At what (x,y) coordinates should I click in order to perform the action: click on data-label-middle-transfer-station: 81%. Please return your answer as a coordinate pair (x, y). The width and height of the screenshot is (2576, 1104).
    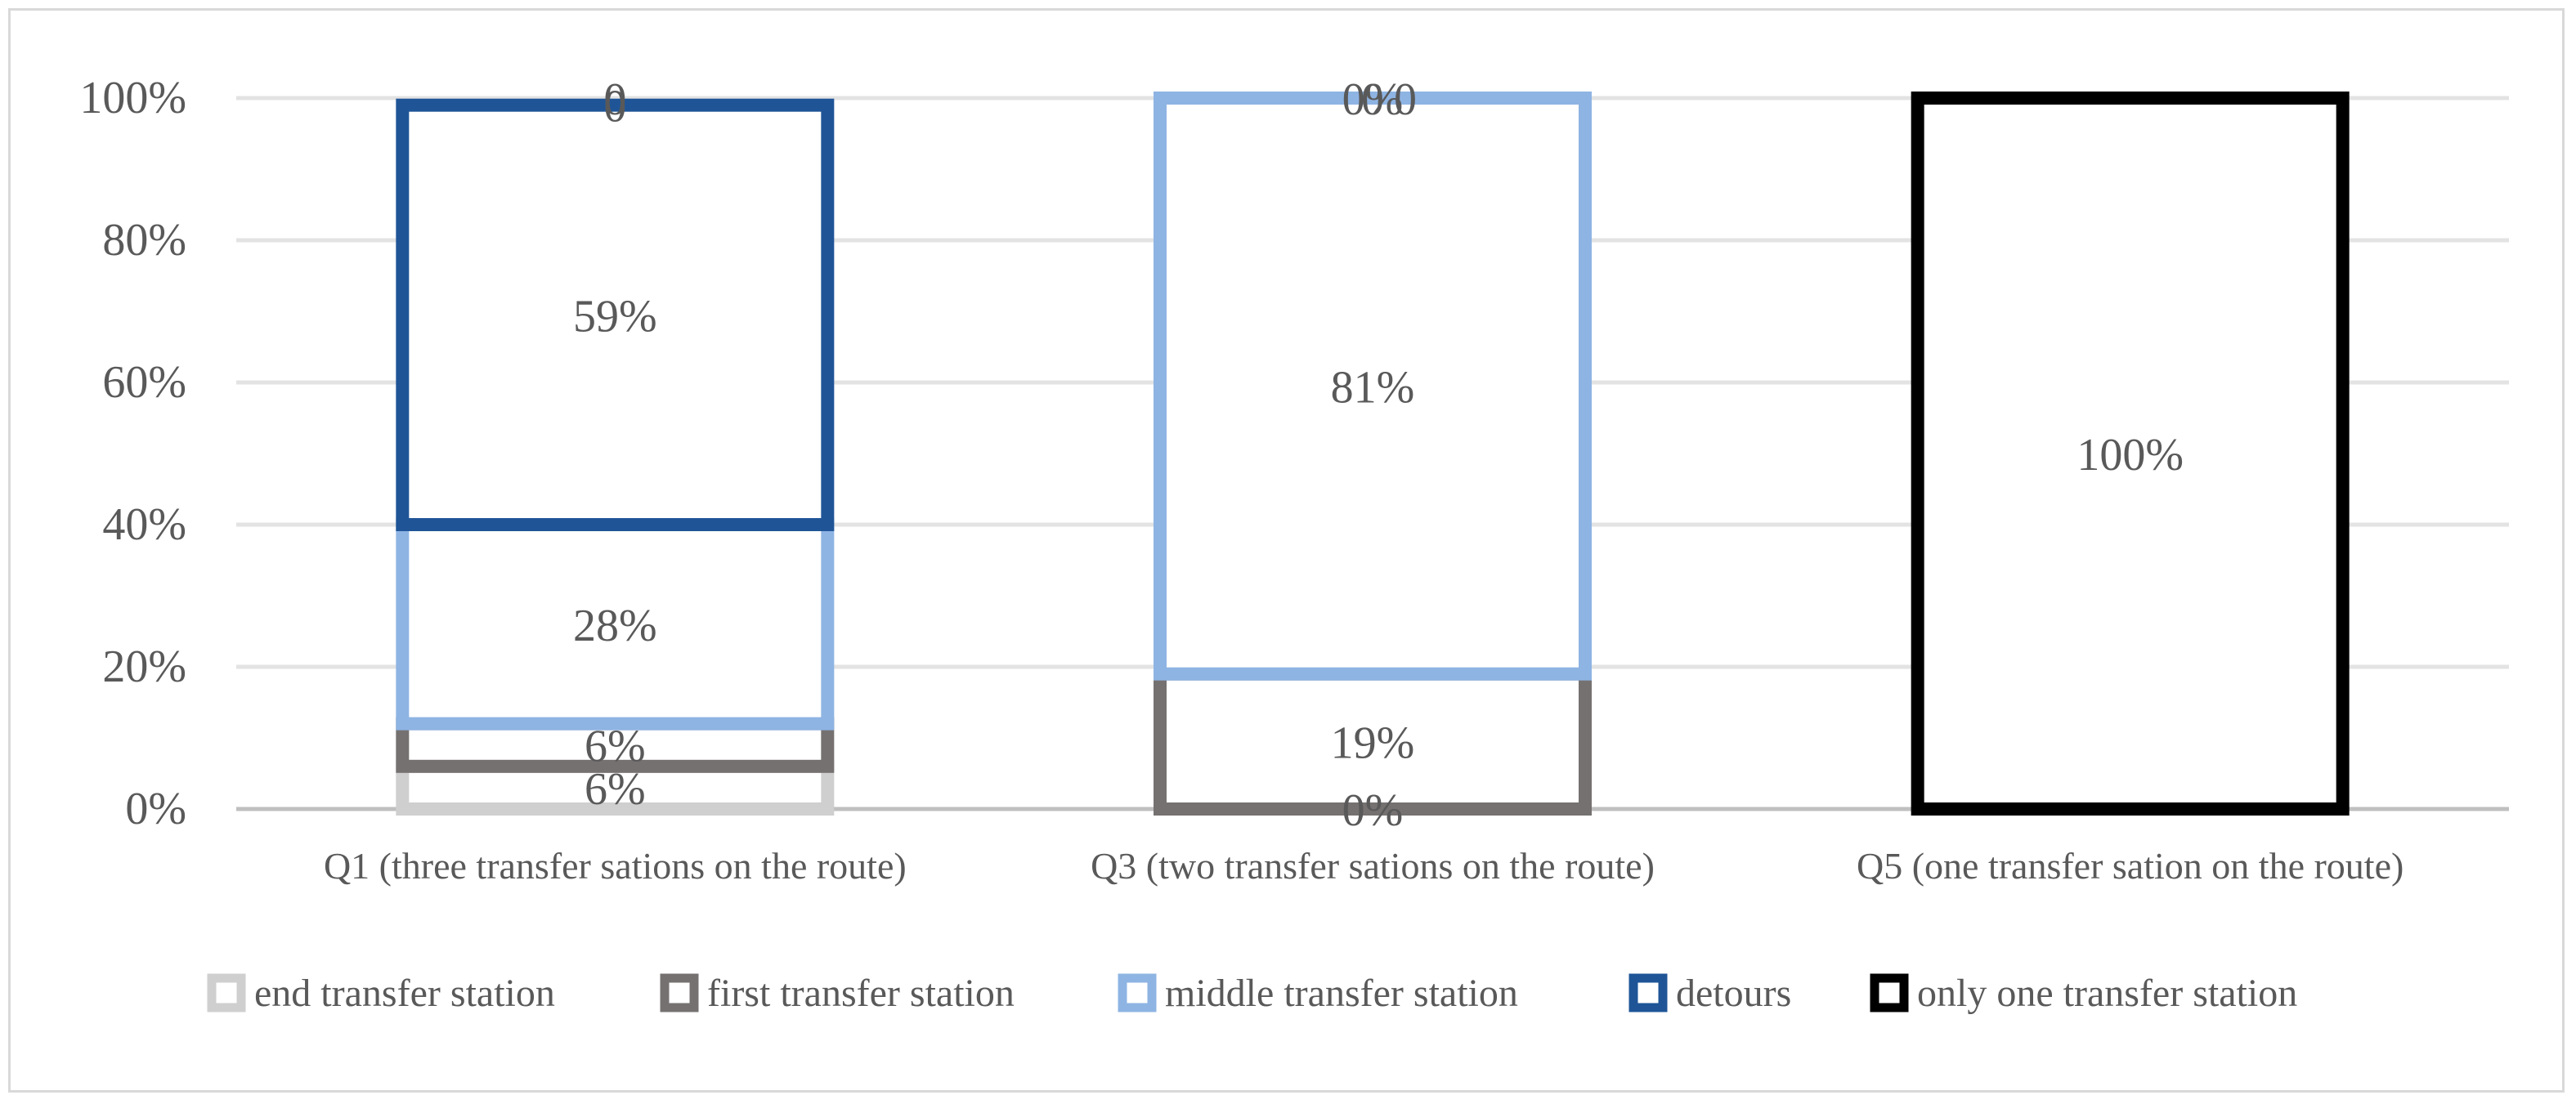
    Looking at the image, I should click on (1373, 387).